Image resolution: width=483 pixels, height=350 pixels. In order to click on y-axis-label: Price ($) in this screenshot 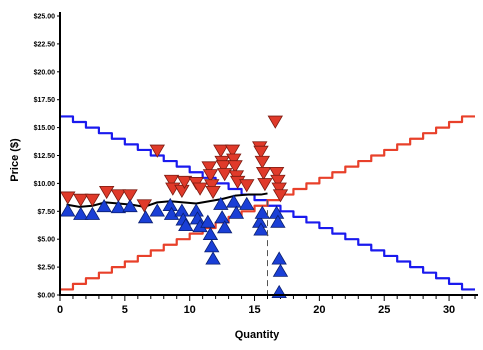, I will do `click(15, 160)`.